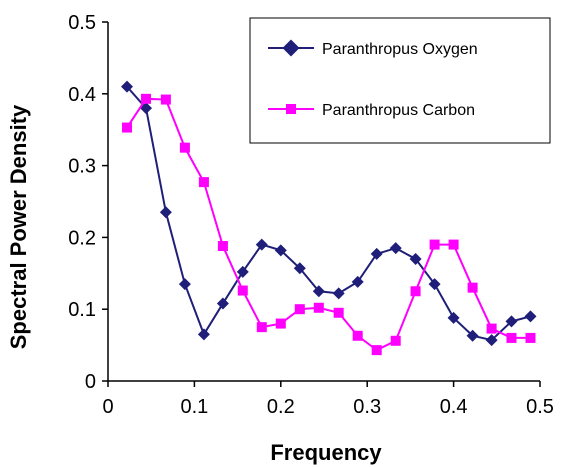 The image size is (561, 467). What do you see at coordinates (82, 23) in the screenshot?
I see `y-tick-label: 0.5` at bounding box center [82, 23].